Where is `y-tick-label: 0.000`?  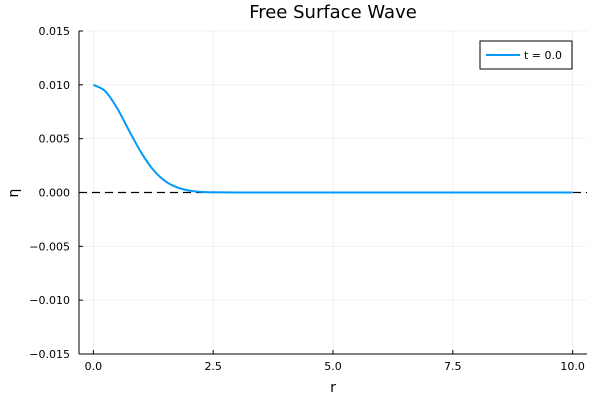
y-tick-label: 0.000 is located at coordinates (55, 193).